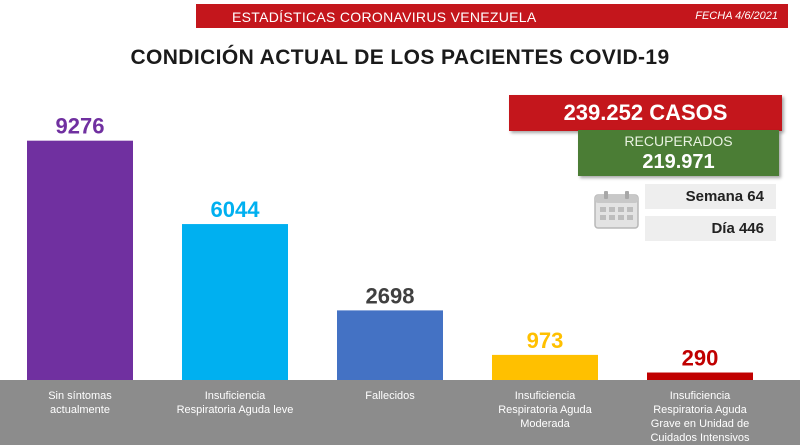 The height and width of the screenshot is (445, 800). Describe the element at coordinates (710, 228) in the screenshot. I see `day-counter: Día 446` at that location.